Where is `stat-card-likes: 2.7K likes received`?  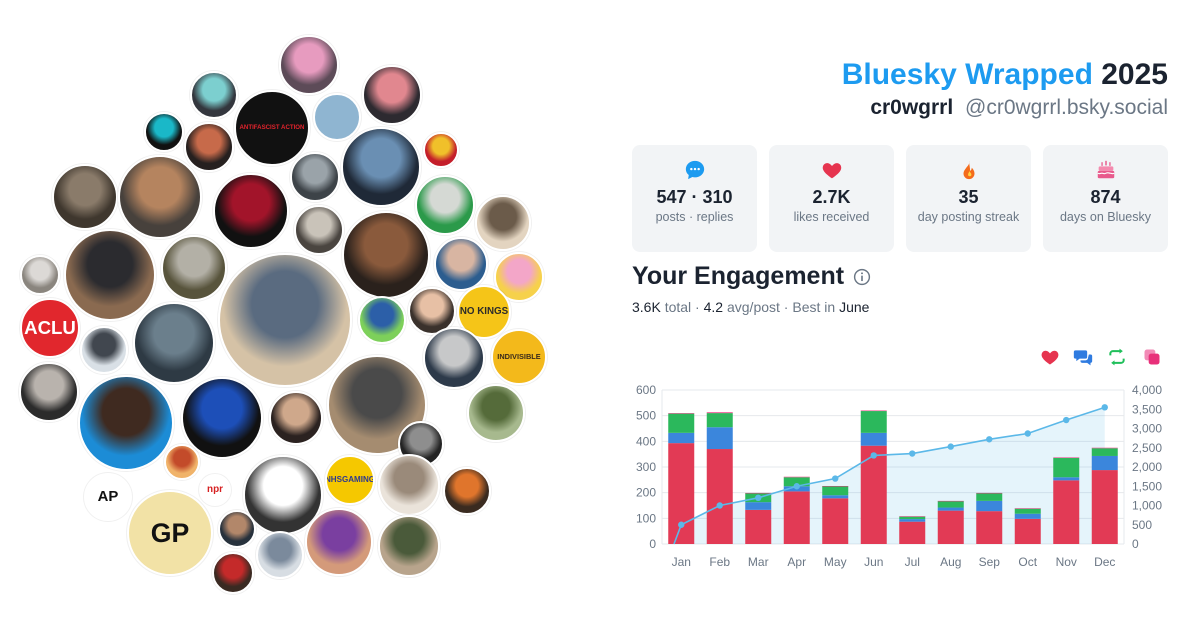
stat-card-likes: 2.7K likes received is located at coordinates (831, 198).